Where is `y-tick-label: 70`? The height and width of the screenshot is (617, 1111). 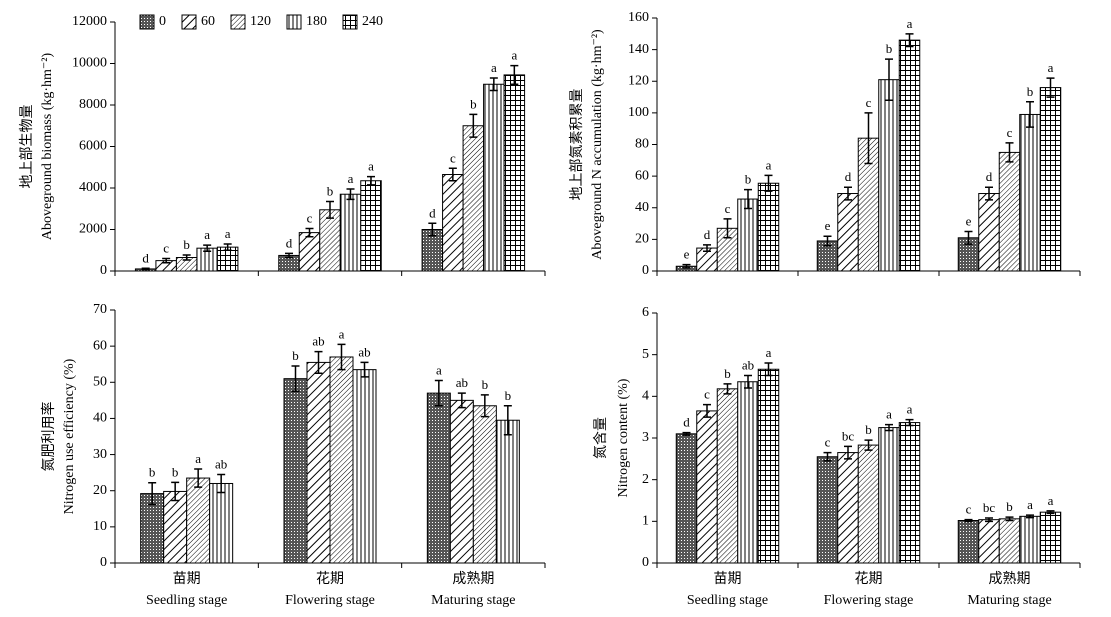 y-tick-label: 70 is located at coordinates (100, 309).